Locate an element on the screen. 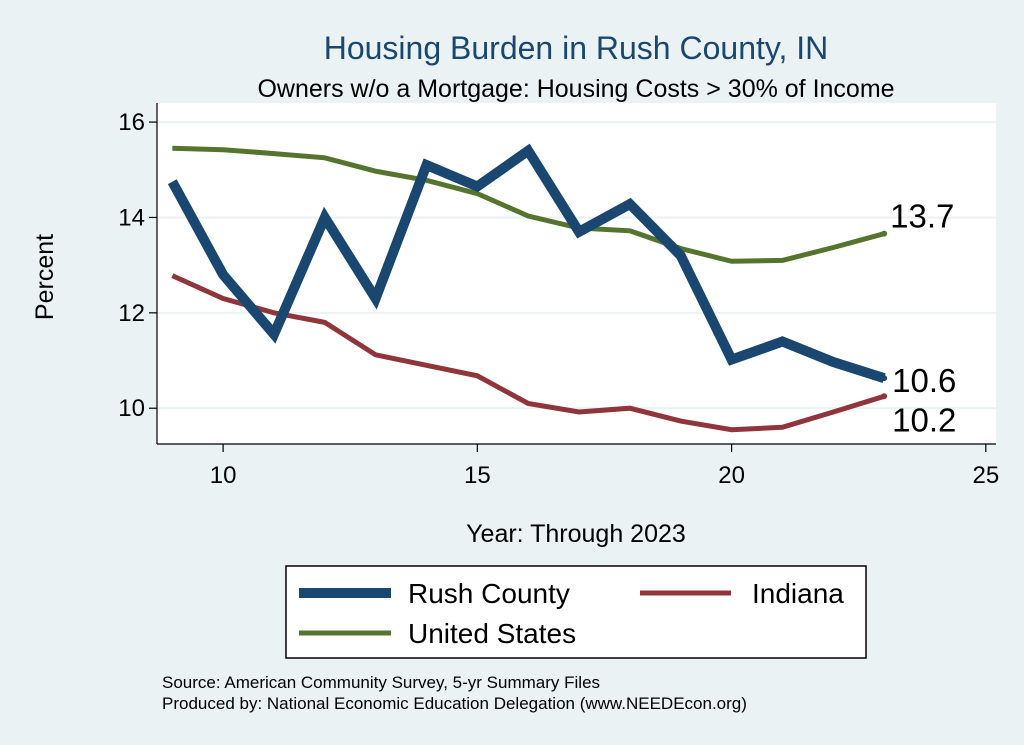  end-point-united-states is located at coordinates (884, 233).